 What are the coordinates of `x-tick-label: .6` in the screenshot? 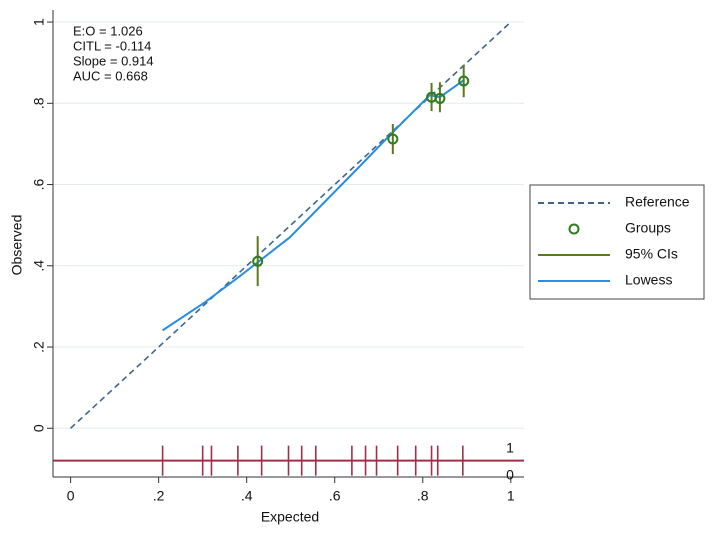 It's located at (335, 496).